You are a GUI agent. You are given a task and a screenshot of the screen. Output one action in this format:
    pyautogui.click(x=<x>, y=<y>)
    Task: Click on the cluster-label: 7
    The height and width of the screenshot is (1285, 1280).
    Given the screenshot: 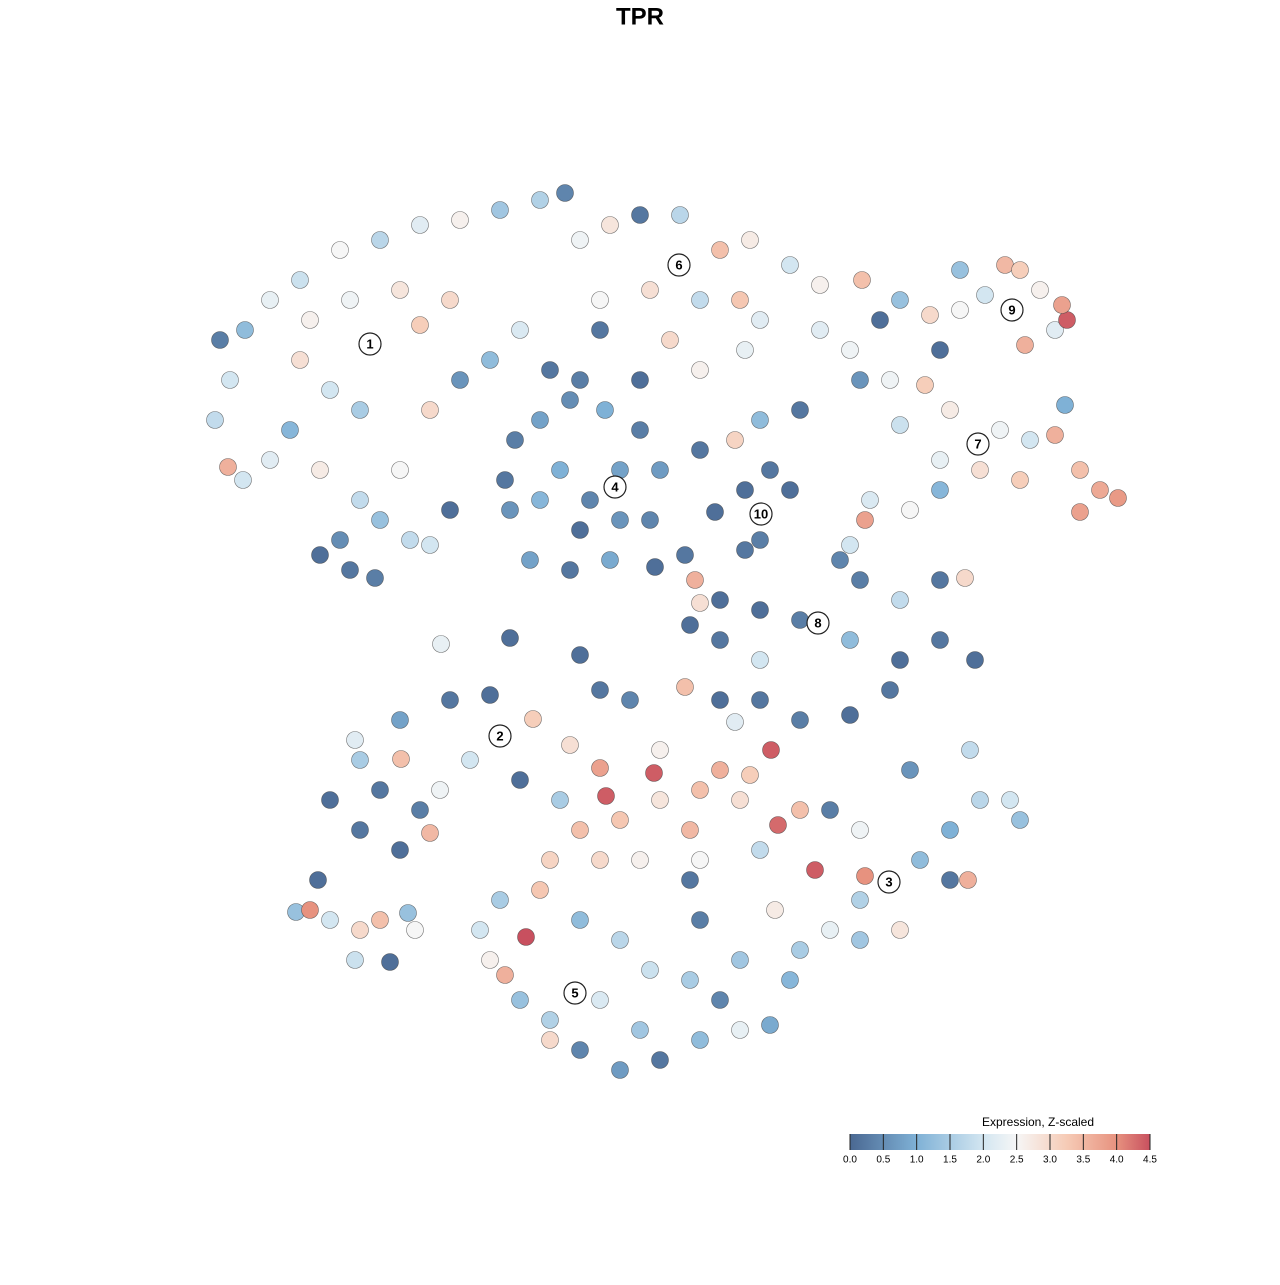 What is the action you would take?
    pyautogui.click(x=977, y=443)
    